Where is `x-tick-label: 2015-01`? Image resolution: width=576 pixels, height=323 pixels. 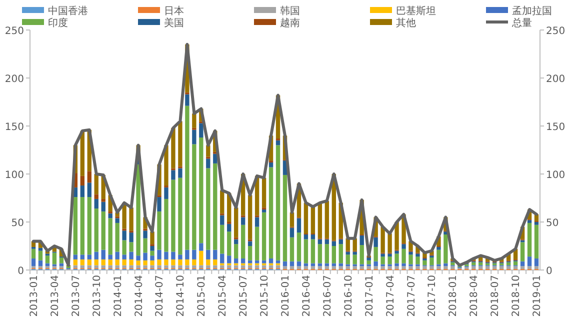 x-tick-label: 2015-01 is located at coordinates (202, 296).